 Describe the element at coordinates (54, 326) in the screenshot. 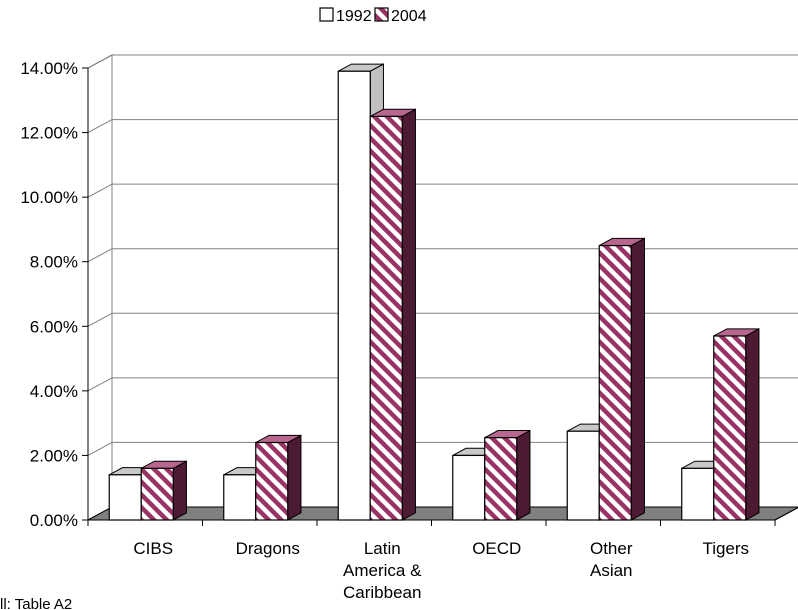

I see `y-tick-label: 6.00%` at that location.